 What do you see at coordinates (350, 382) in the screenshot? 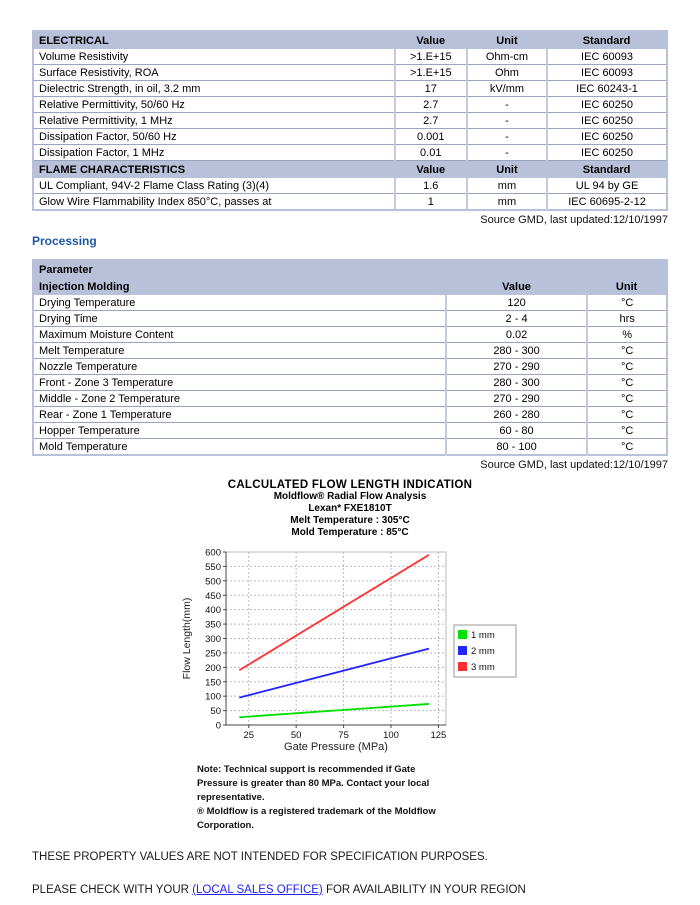
I see `table-row: Front - Zone 3 Temperature 280 - 300 °C` at bounding box center [350, 382].